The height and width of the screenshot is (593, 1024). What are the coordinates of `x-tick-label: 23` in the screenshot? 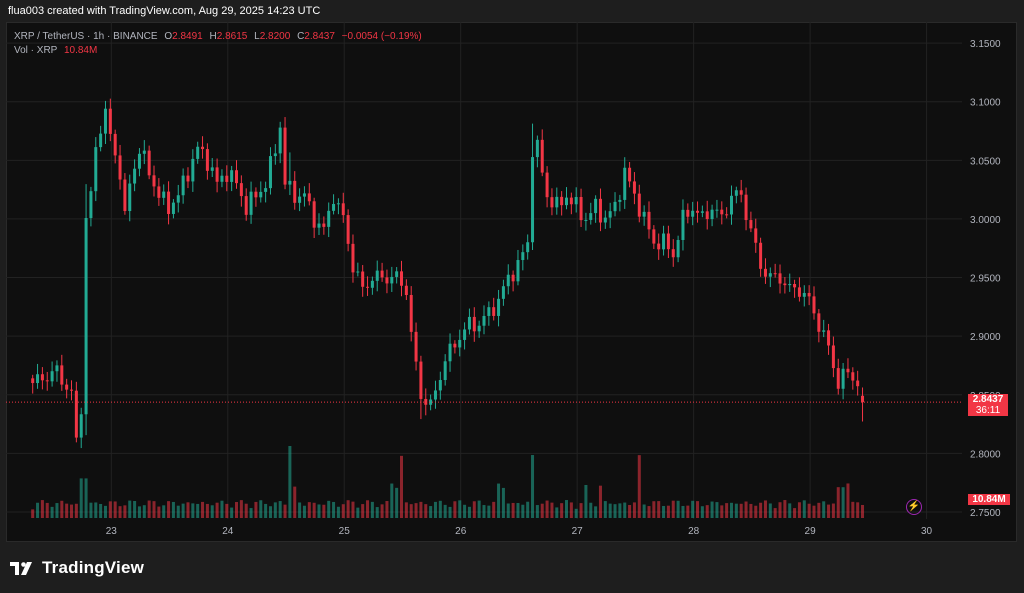 It's located at (112, 531).